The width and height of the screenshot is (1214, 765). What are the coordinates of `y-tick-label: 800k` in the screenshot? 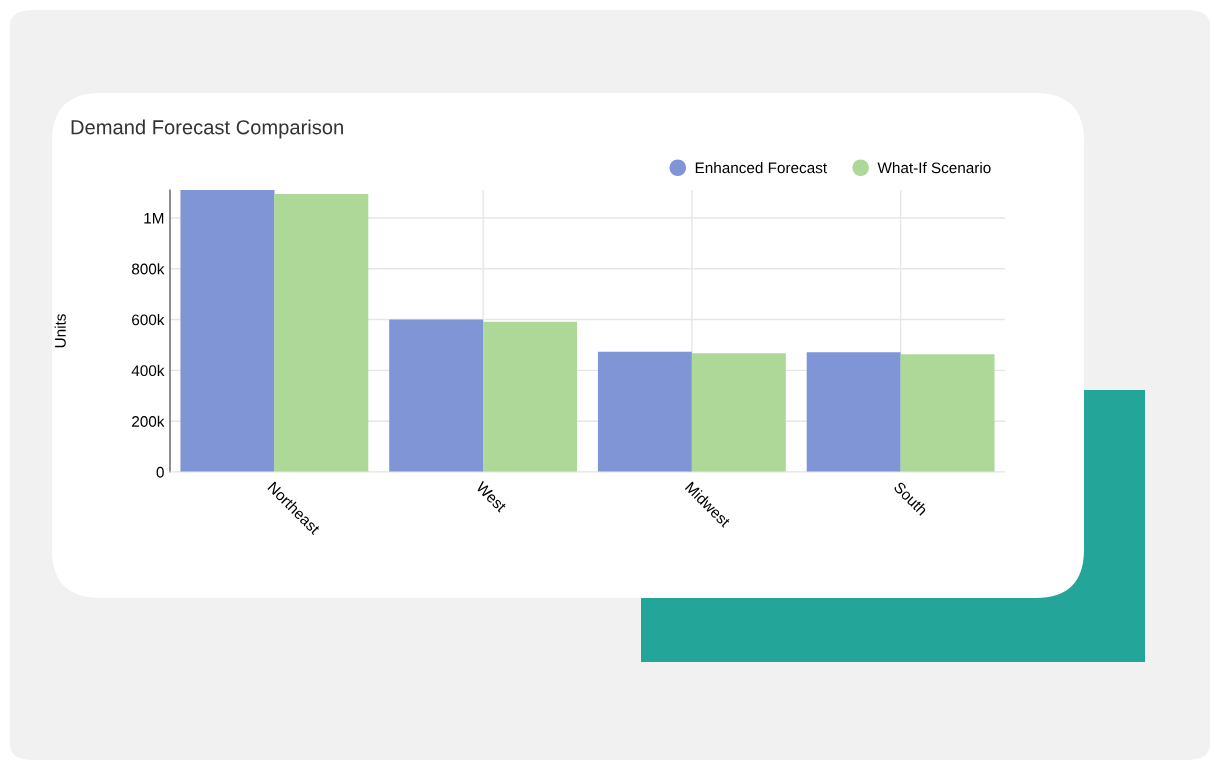 It's located at (148, 269).